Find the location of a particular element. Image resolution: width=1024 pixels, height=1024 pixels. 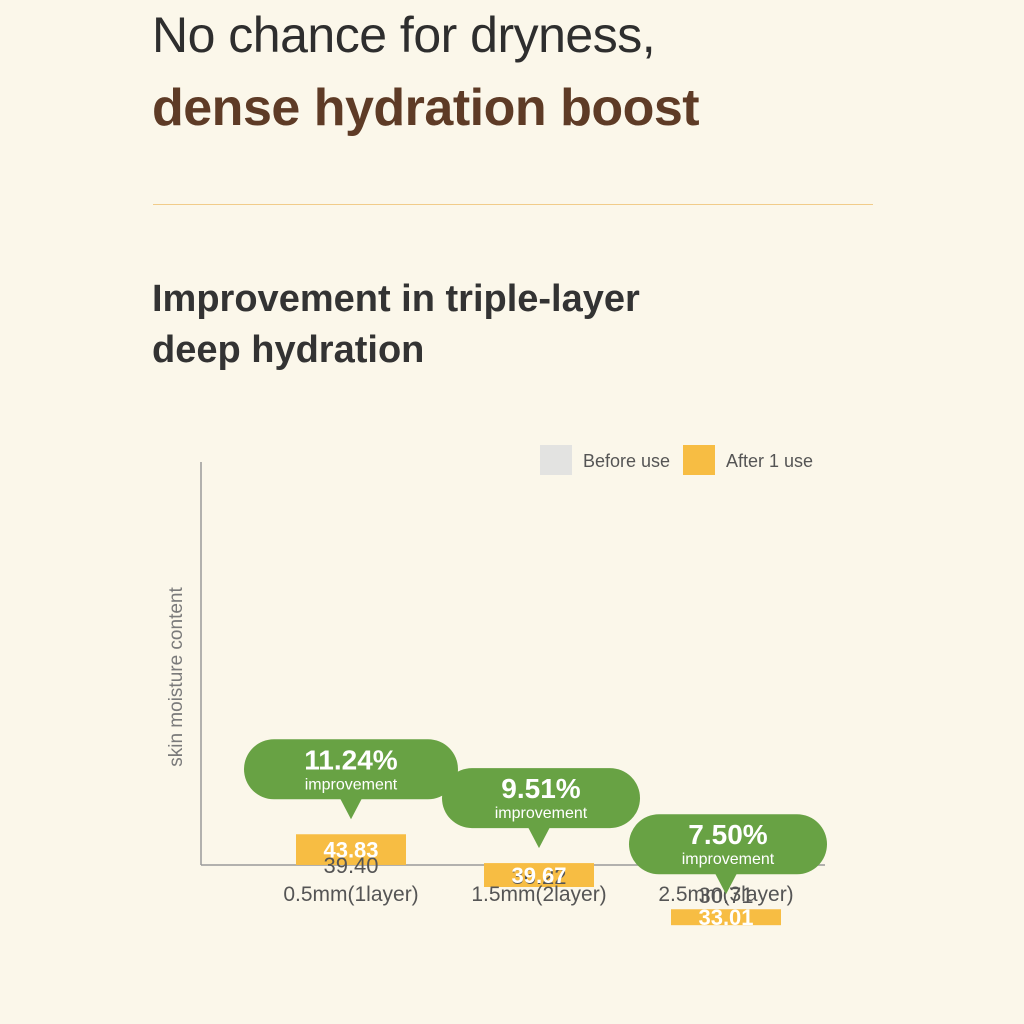

legend-swatch-after is located at coordinates (699, 460).